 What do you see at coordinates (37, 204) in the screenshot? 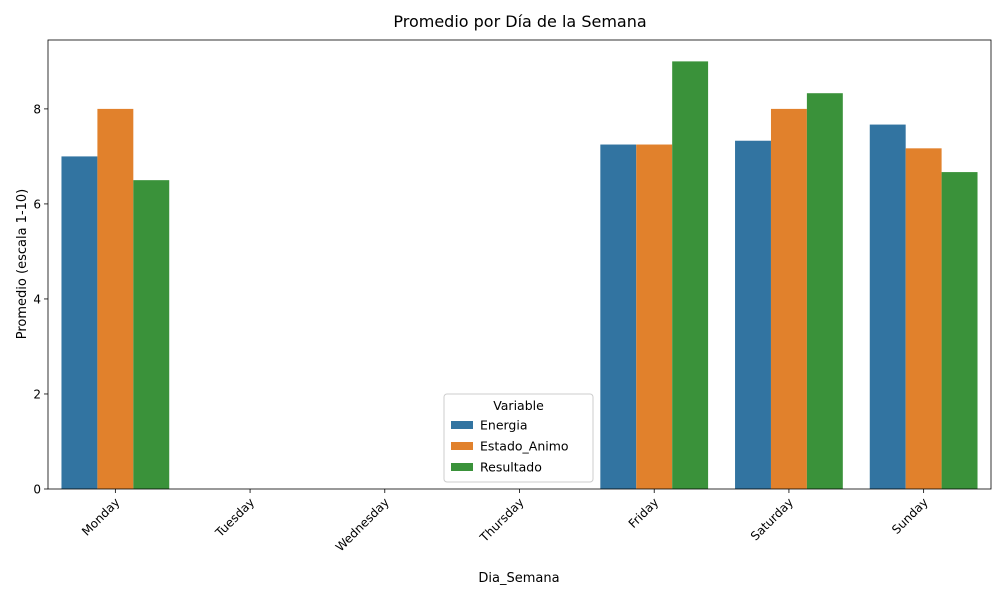
I see `y-tick-label: 6` at bounding box center [37, 204].